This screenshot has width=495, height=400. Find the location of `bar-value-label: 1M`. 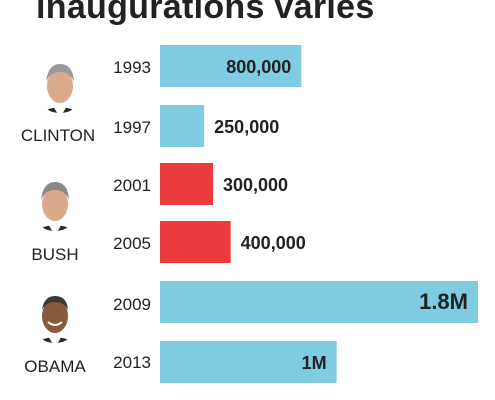

bar-value-label: 1M is located at coordinates (314, 363).